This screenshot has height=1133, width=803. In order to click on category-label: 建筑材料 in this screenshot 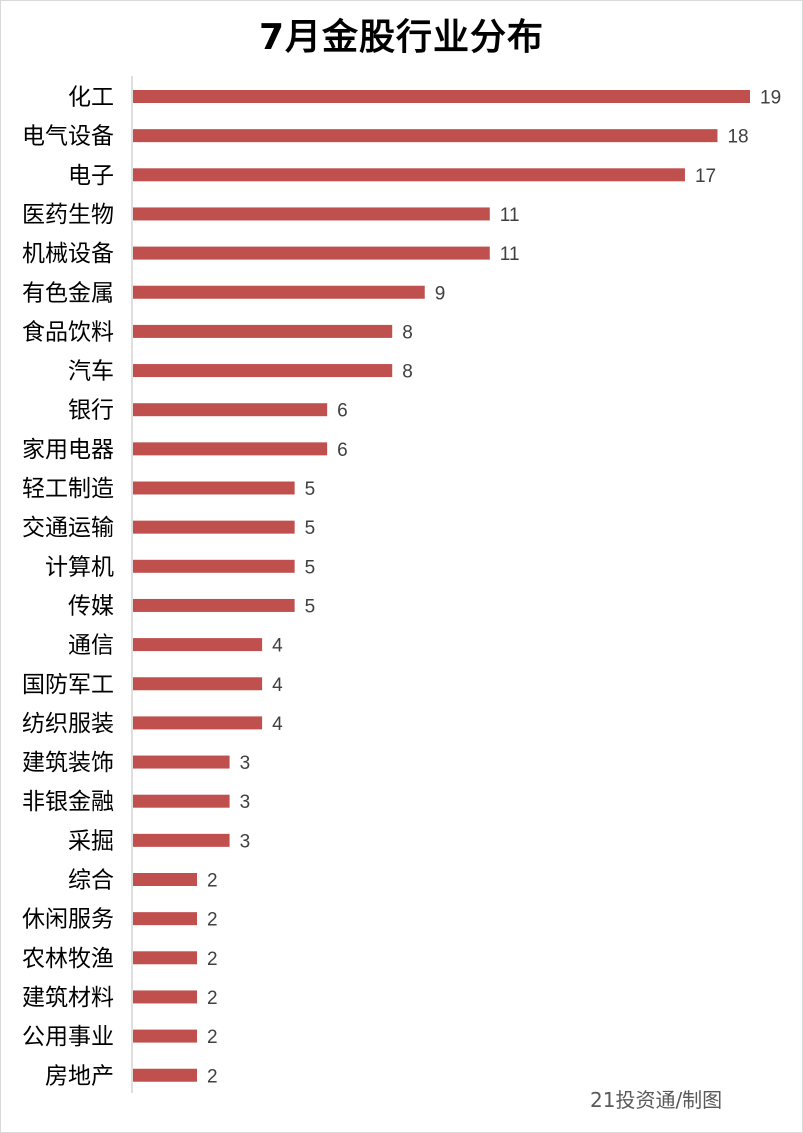, I will do `click(68, 998)`.